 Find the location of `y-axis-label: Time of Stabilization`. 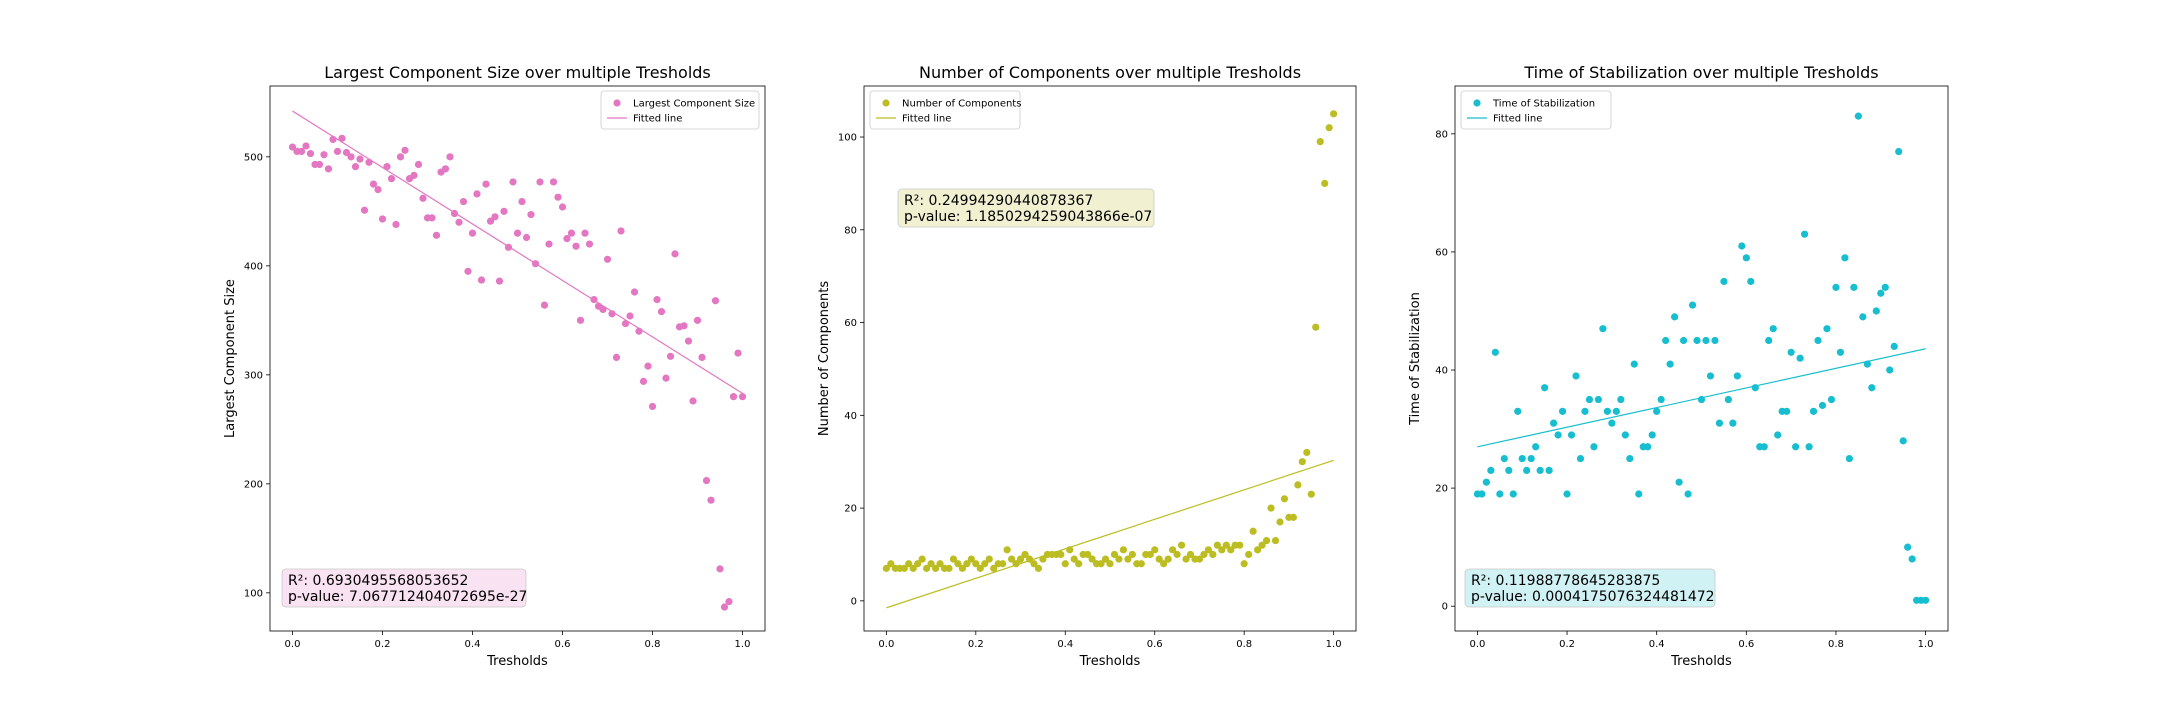

y-axis-label: Time of Stabilization is located at coordinates (1415, 359).